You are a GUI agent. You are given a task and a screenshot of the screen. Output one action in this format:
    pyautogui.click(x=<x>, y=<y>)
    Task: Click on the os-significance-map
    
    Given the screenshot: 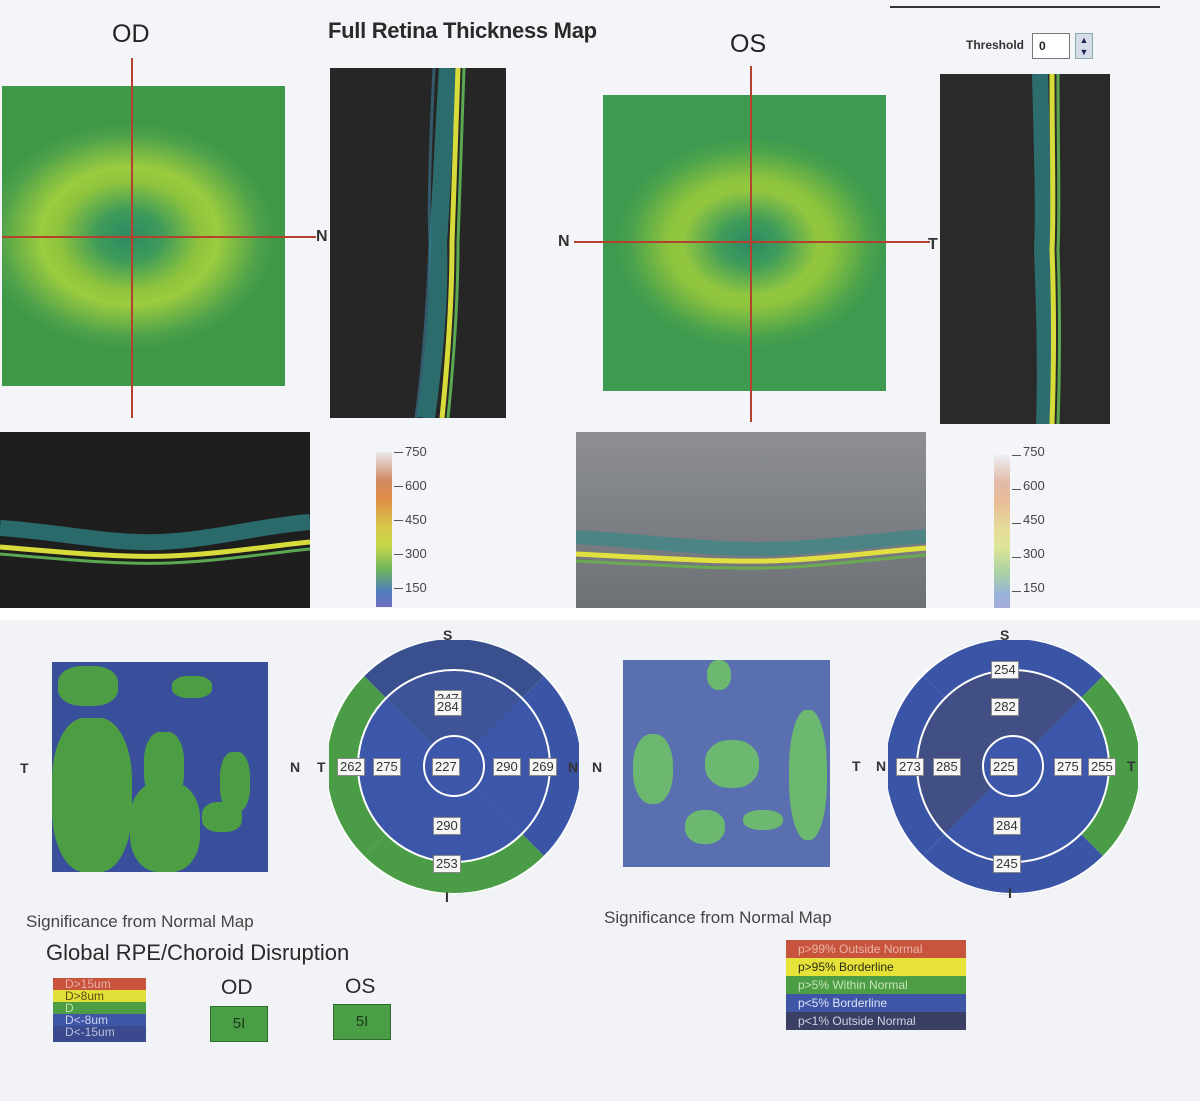 What is the action you would take?
    pyautogui.click(x=726, y=763)
    